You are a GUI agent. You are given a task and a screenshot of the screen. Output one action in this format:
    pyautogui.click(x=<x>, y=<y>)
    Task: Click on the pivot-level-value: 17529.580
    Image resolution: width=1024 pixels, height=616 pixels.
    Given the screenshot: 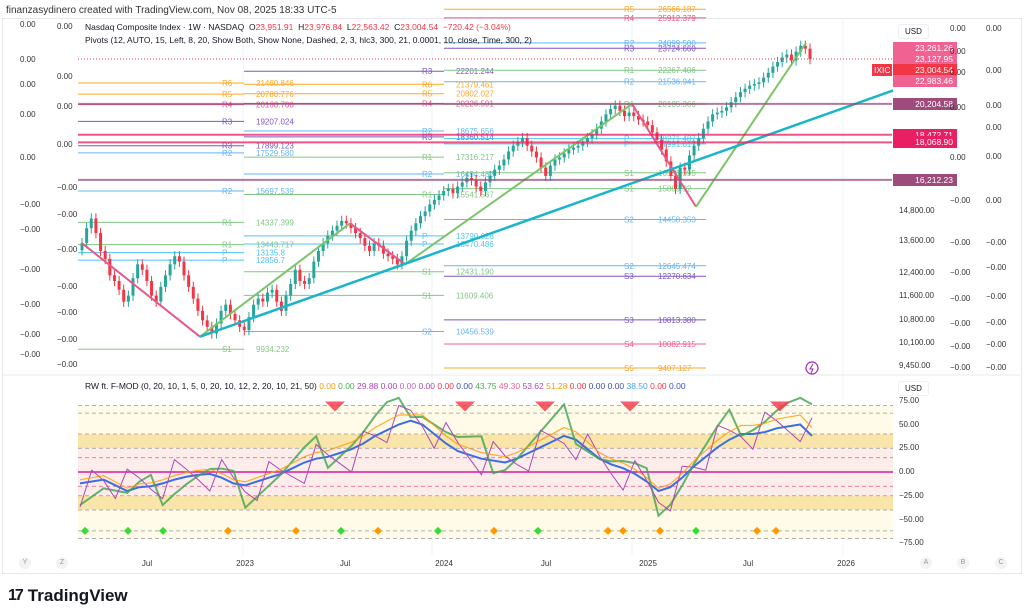 What is the action you would take?
    pyautogui.click(x=275, y=153)
    